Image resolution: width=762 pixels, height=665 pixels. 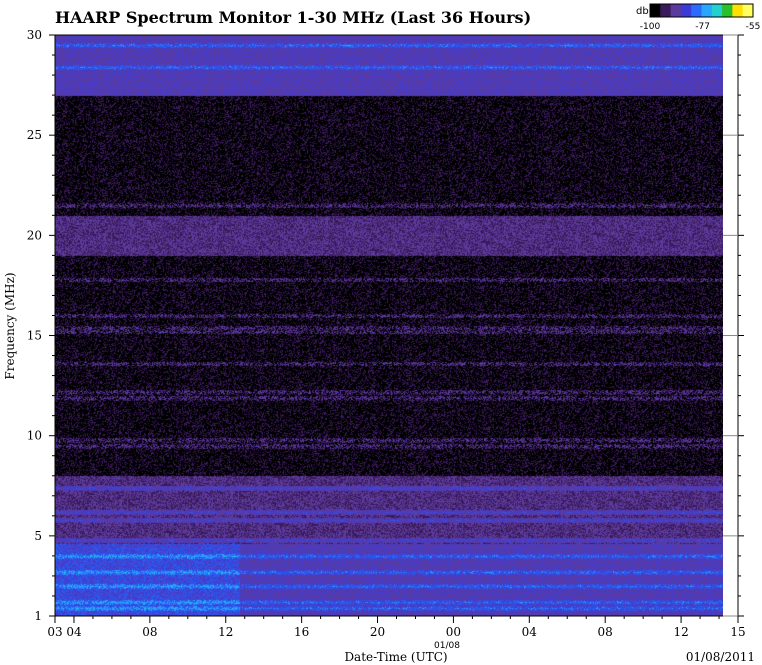 I want to click on colorbar-label: db, so click(x=642, y=11).